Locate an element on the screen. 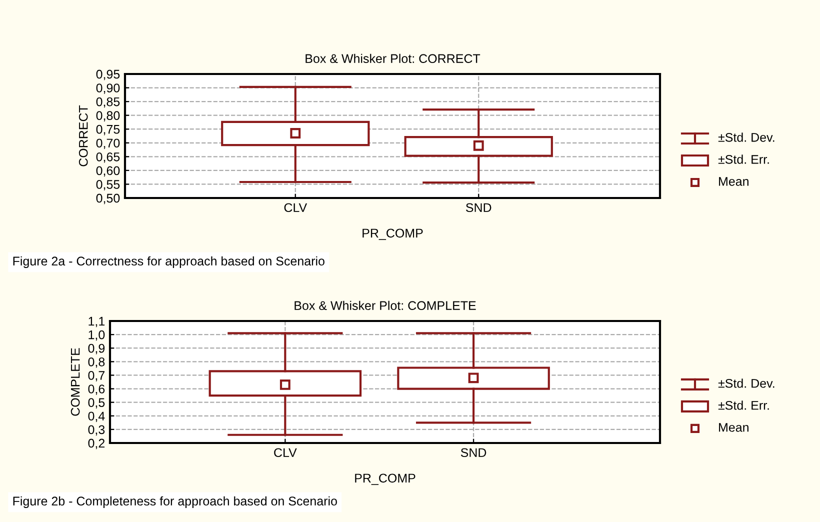 This screenshot has width=820, height=522. y-tick-label: 0,8 is located at coordinates (96, 362).